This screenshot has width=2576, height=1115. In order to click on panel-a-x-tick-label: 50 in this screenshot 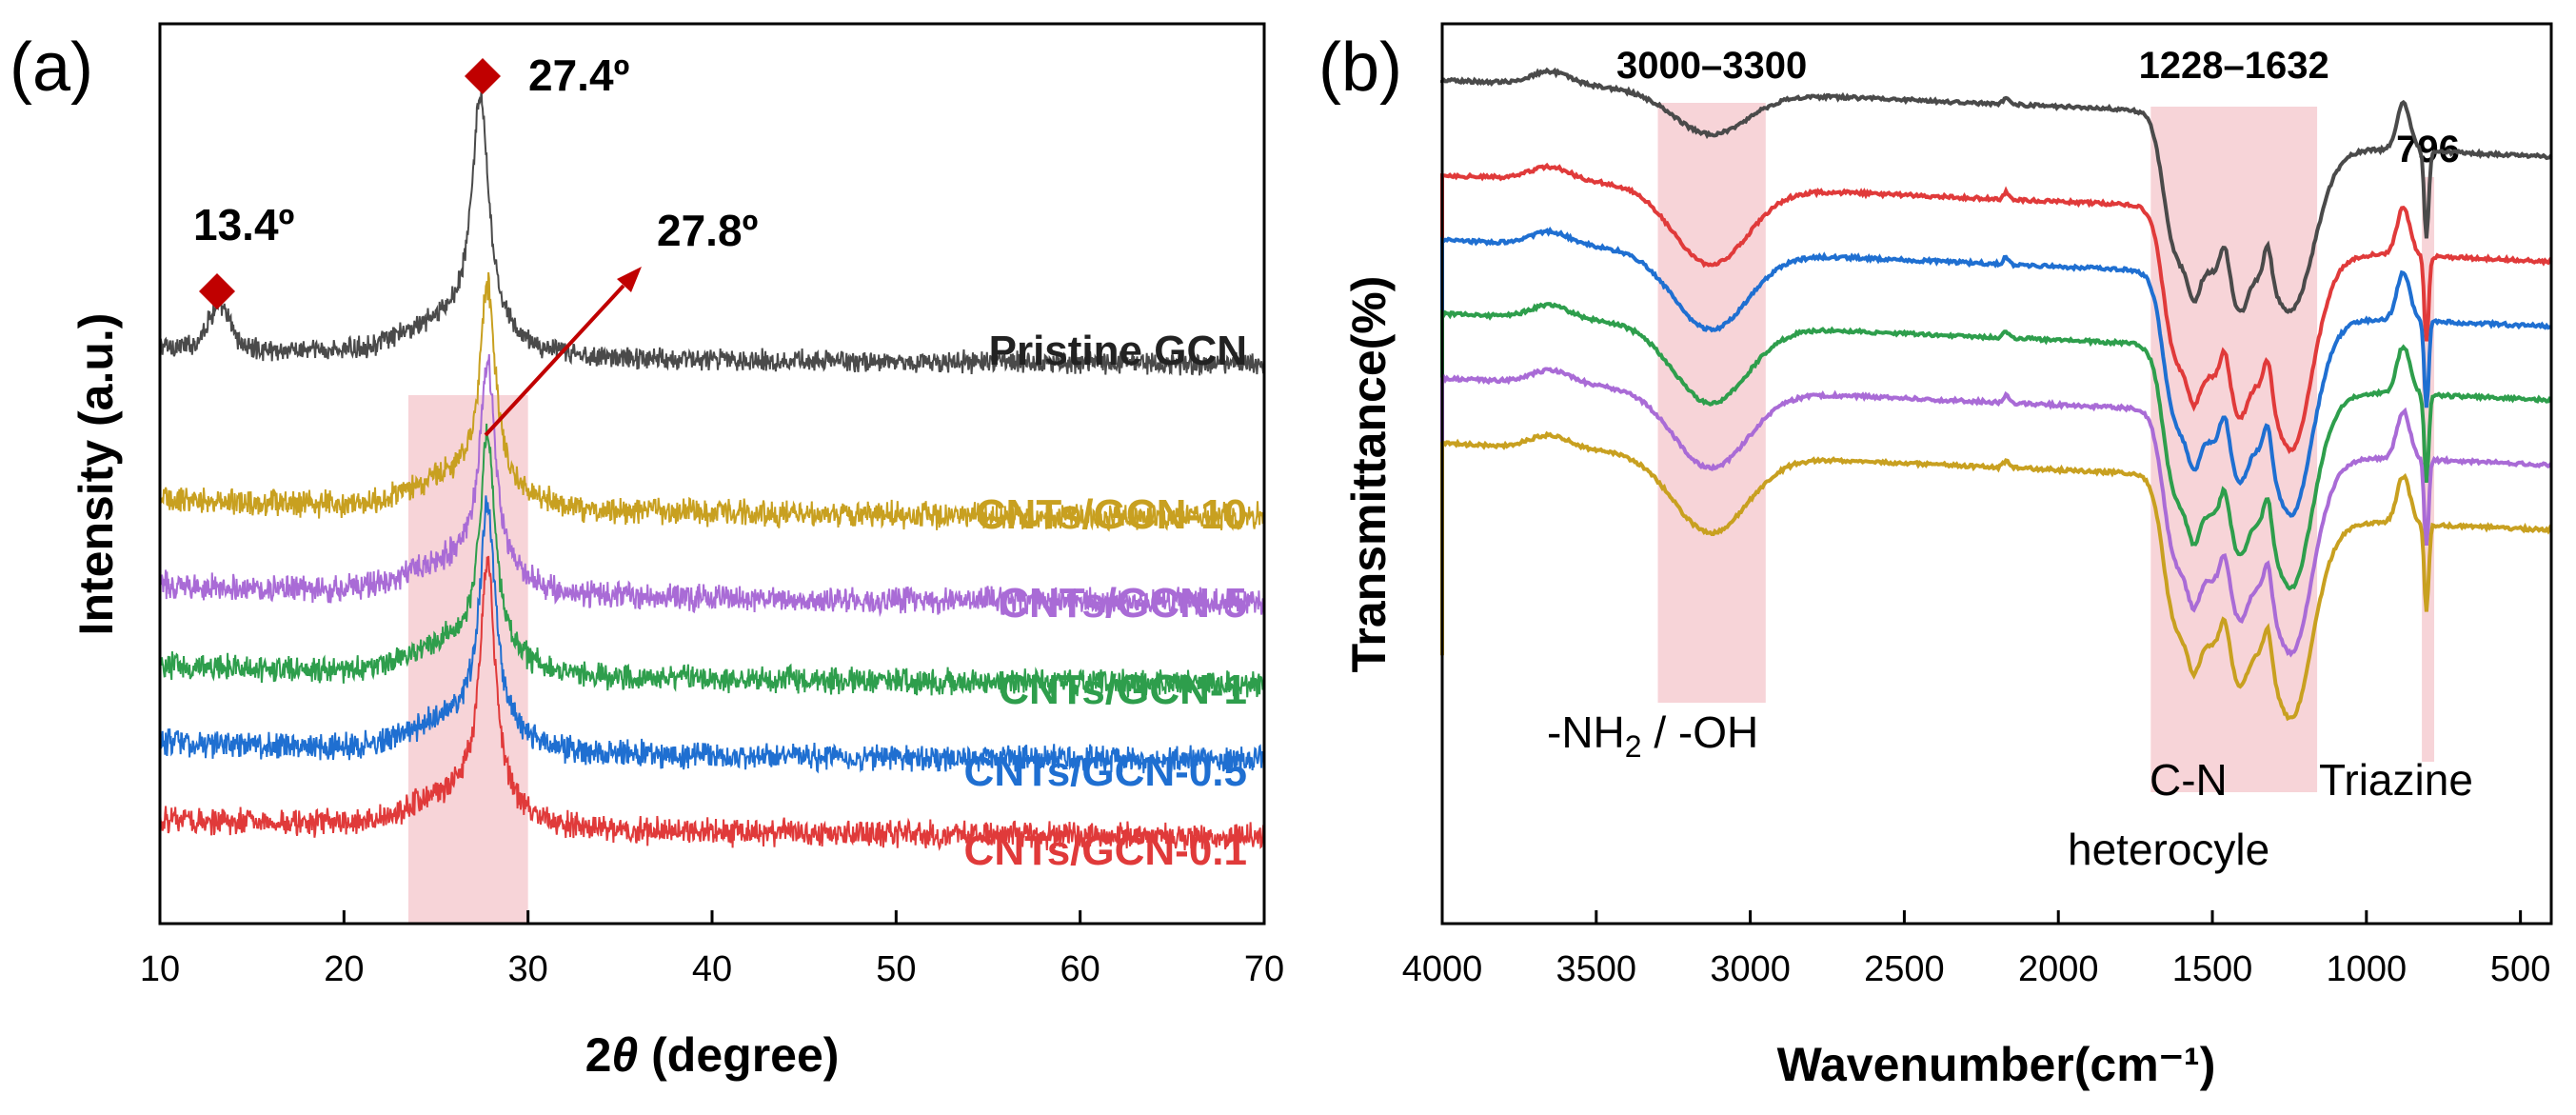, I will do `click(896, 969)`.